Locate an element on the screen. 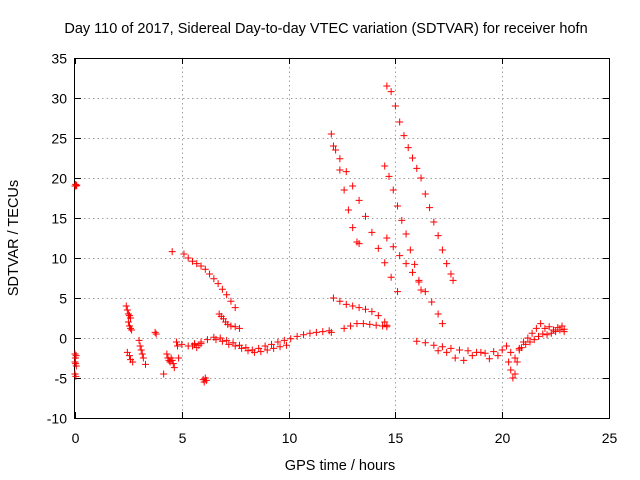 Image resolution: width=640 pixels, height=480 pixels. y-tick-label: 15 is located at coordinates (59, 219).